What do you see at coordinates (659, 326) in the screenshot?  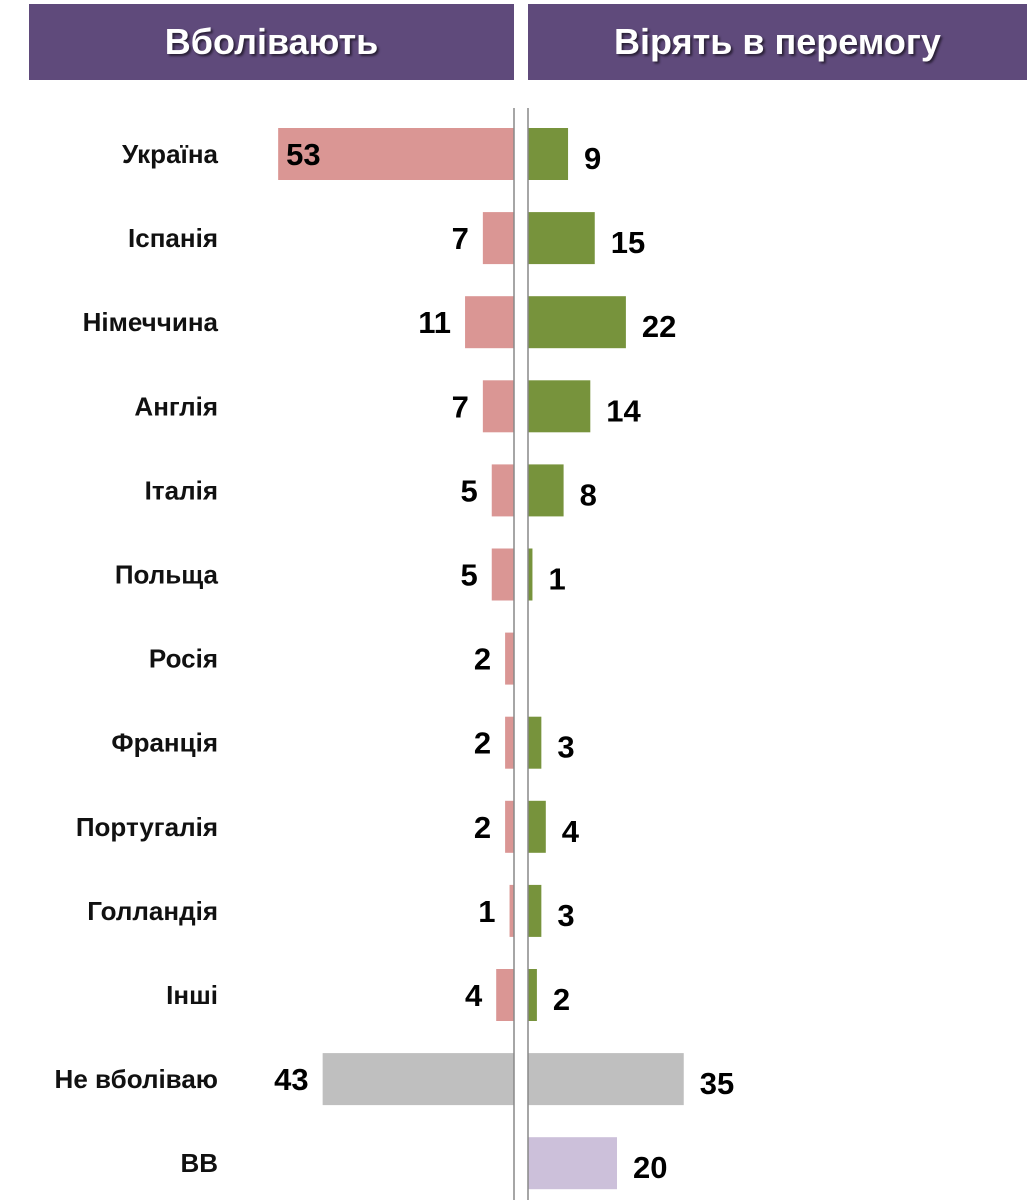 I see `believe-value-label: 22` at bounding box center [659, 326].